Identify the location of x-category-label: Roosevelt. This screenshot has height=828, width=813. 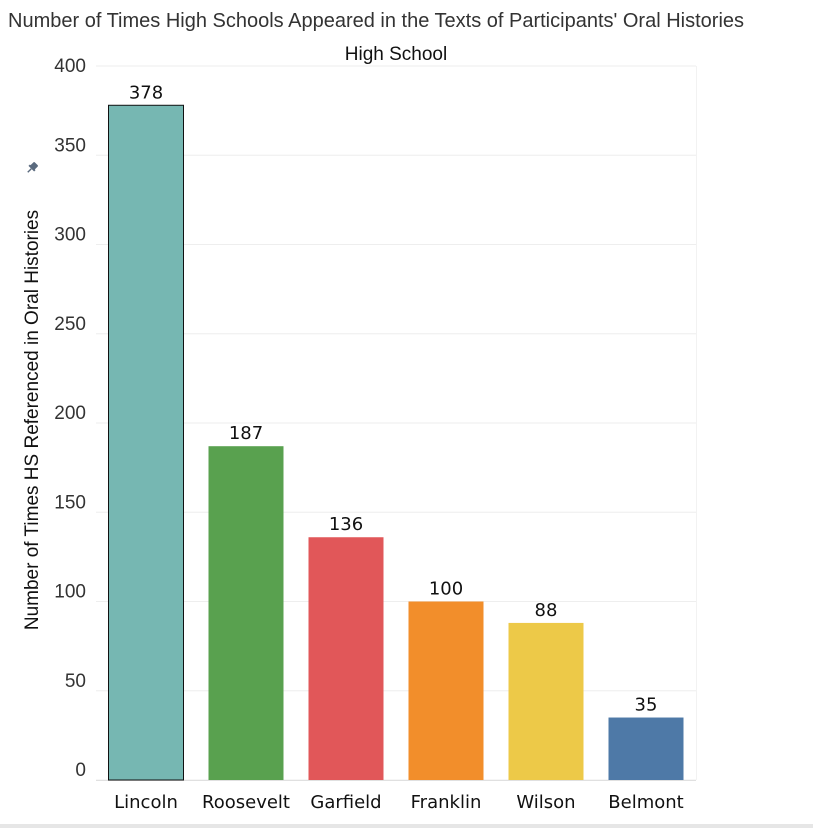
(246, 802).